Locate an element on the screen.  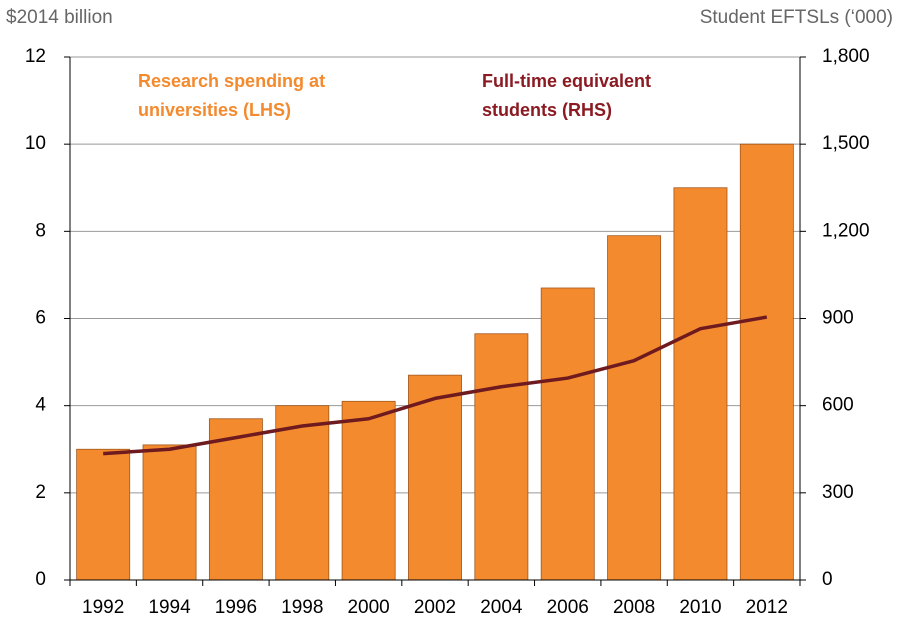
x-tick-label: 1996 is located at coordinates (236, 607).